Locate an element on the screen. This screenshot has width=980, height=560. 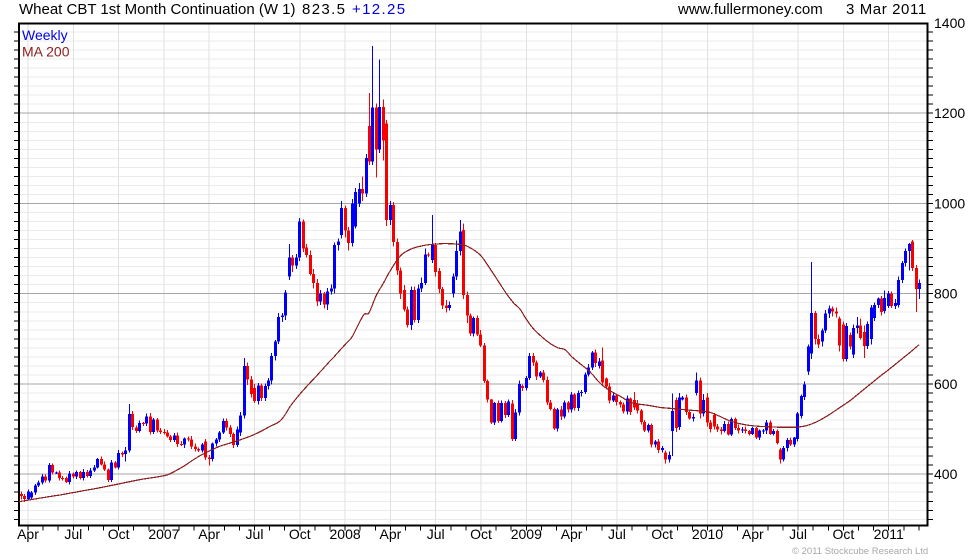
svg-text: 2011 is located at coordinates (889, 534).